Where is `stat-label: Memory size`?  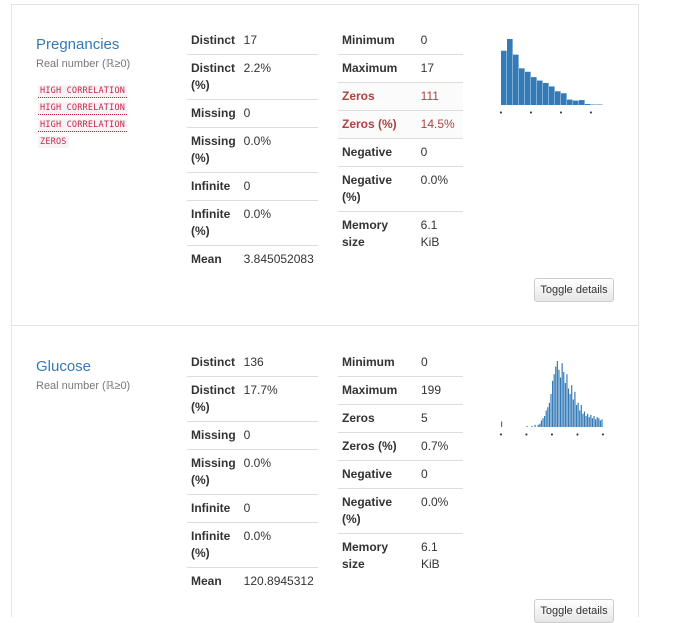 stat-label: Memory size is located at coordinates (377, 556).